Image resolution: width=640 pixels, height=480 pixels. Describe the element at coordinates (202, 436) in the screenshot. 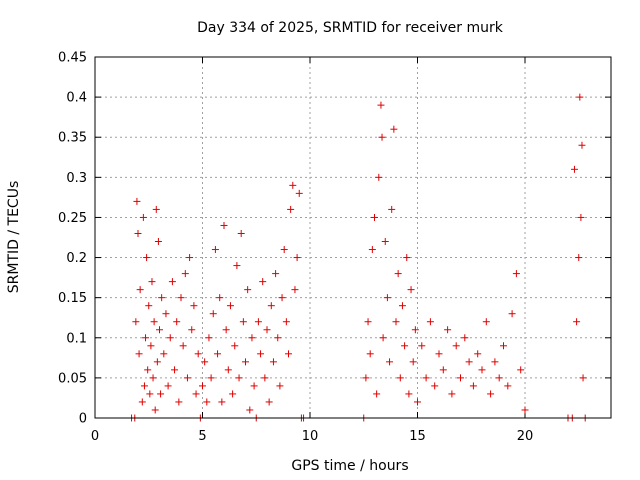

I see `x-tick-label: 5` at that location.